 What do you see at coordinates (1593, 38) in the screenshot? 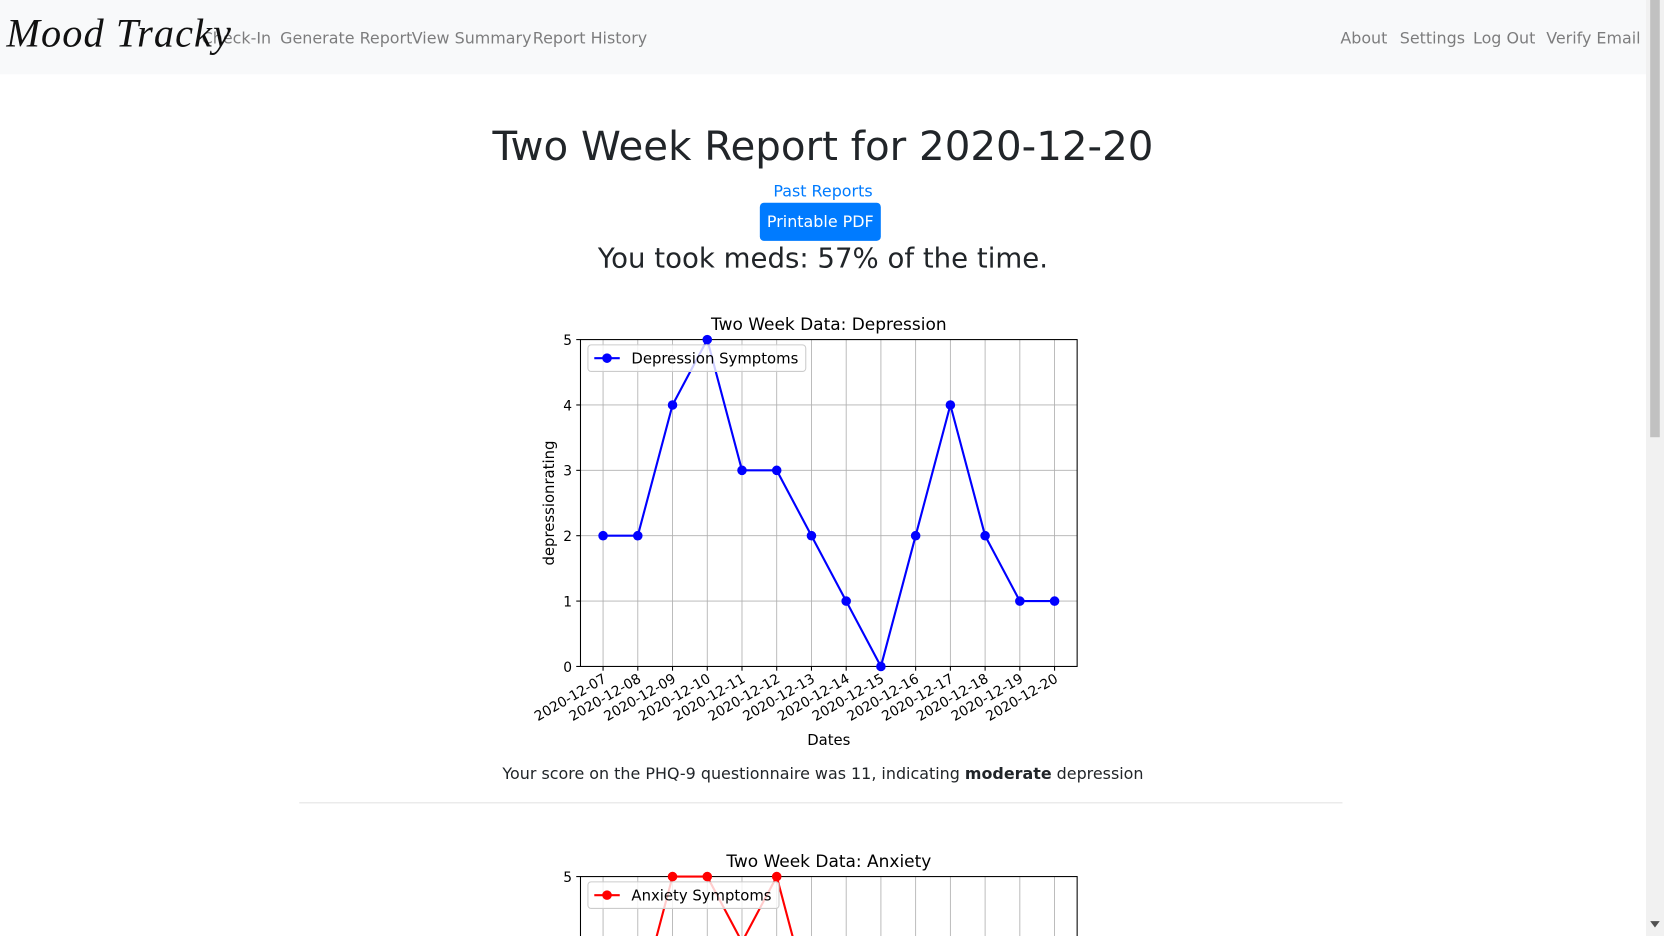
I see `nav-link: Verify Email` at bounding box center [1593, 38].